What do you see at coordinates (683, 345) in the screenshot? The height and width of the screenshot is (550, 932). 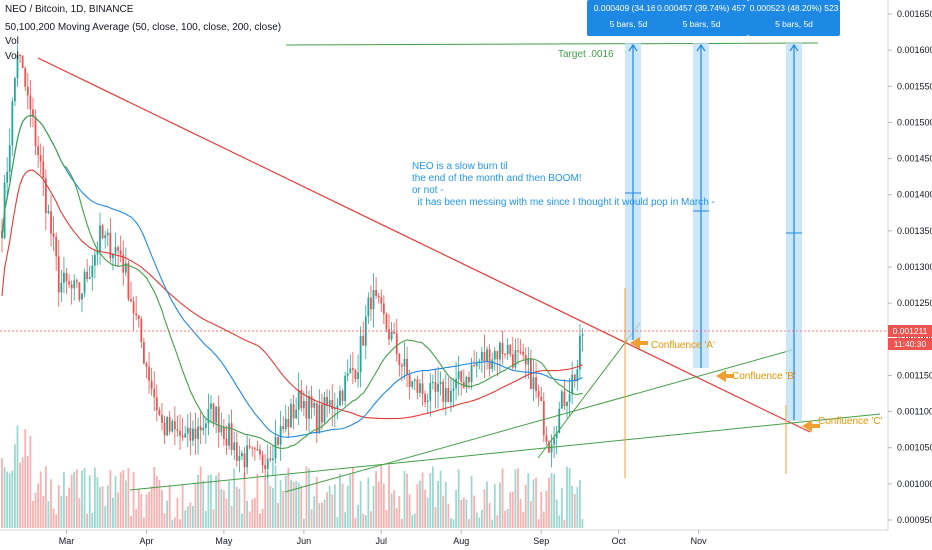 I see `confluence-a-label: Confluence 'A'` at bounding box center [683, 345].